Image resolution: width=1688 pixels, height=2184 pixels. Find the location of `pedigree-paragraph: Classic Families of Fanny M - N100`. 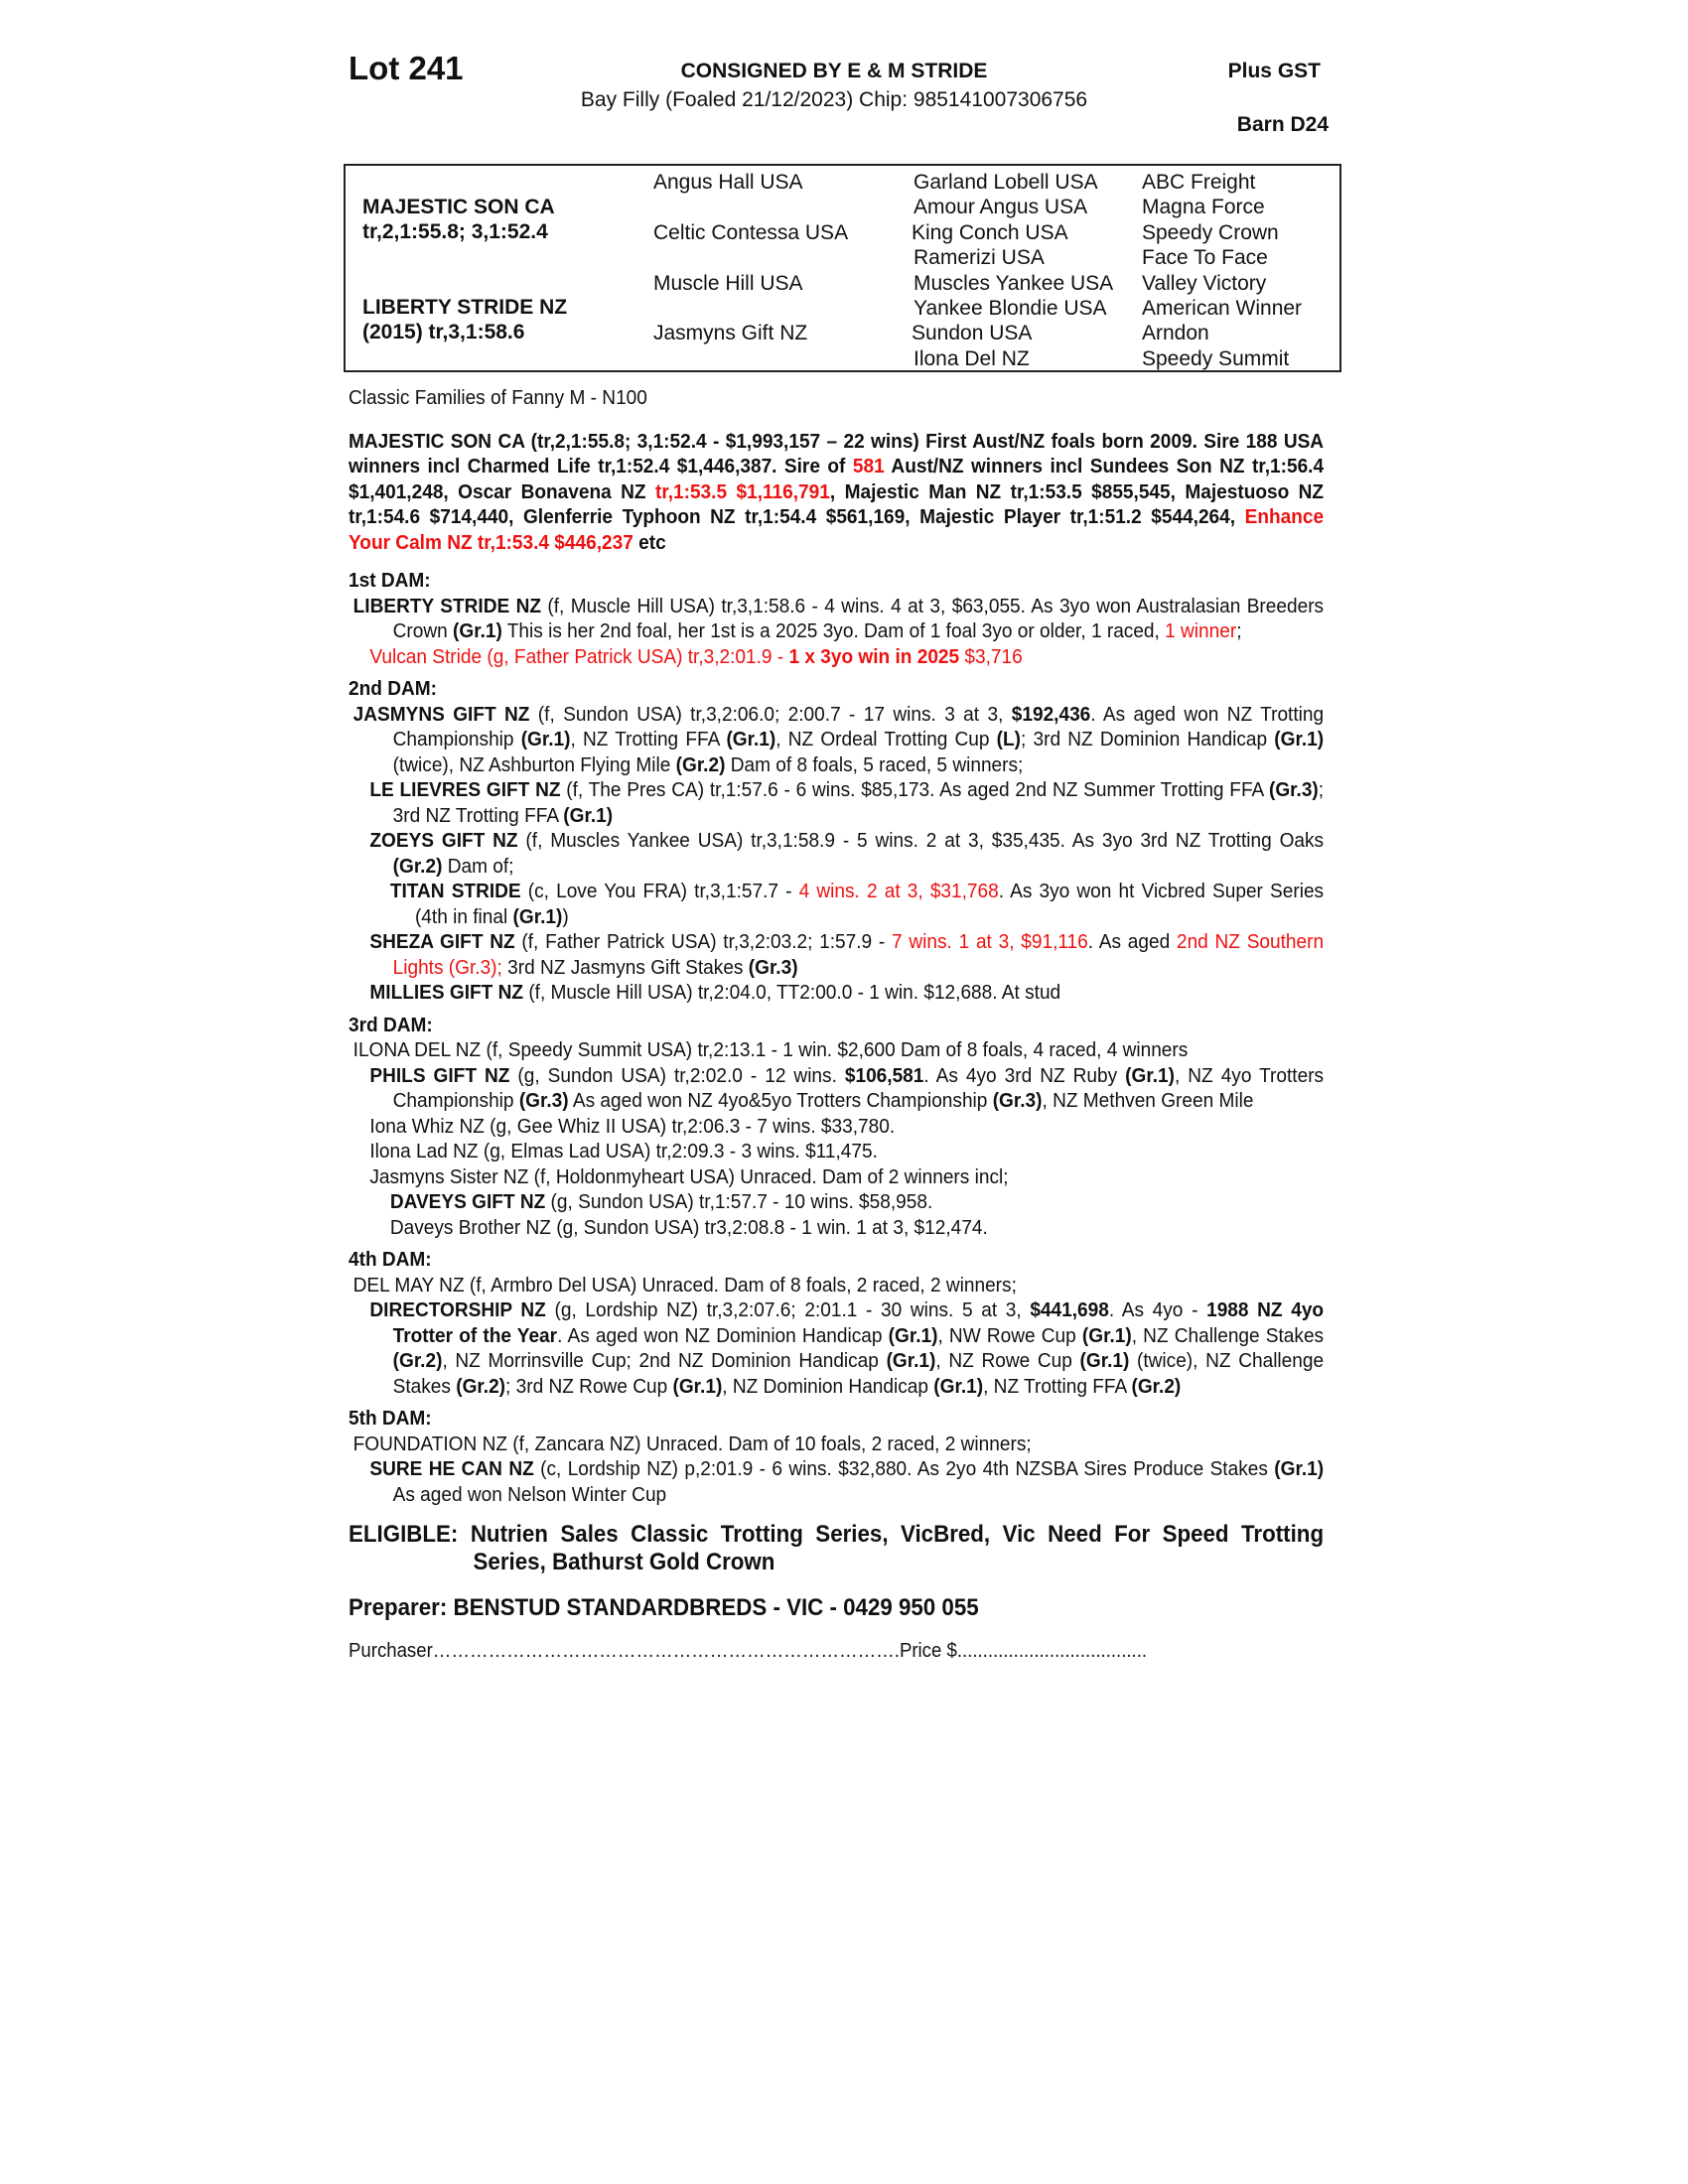

pedigree-paragraph: Classic Families of Fanny M - N100 is located at coordinates (836, 398).